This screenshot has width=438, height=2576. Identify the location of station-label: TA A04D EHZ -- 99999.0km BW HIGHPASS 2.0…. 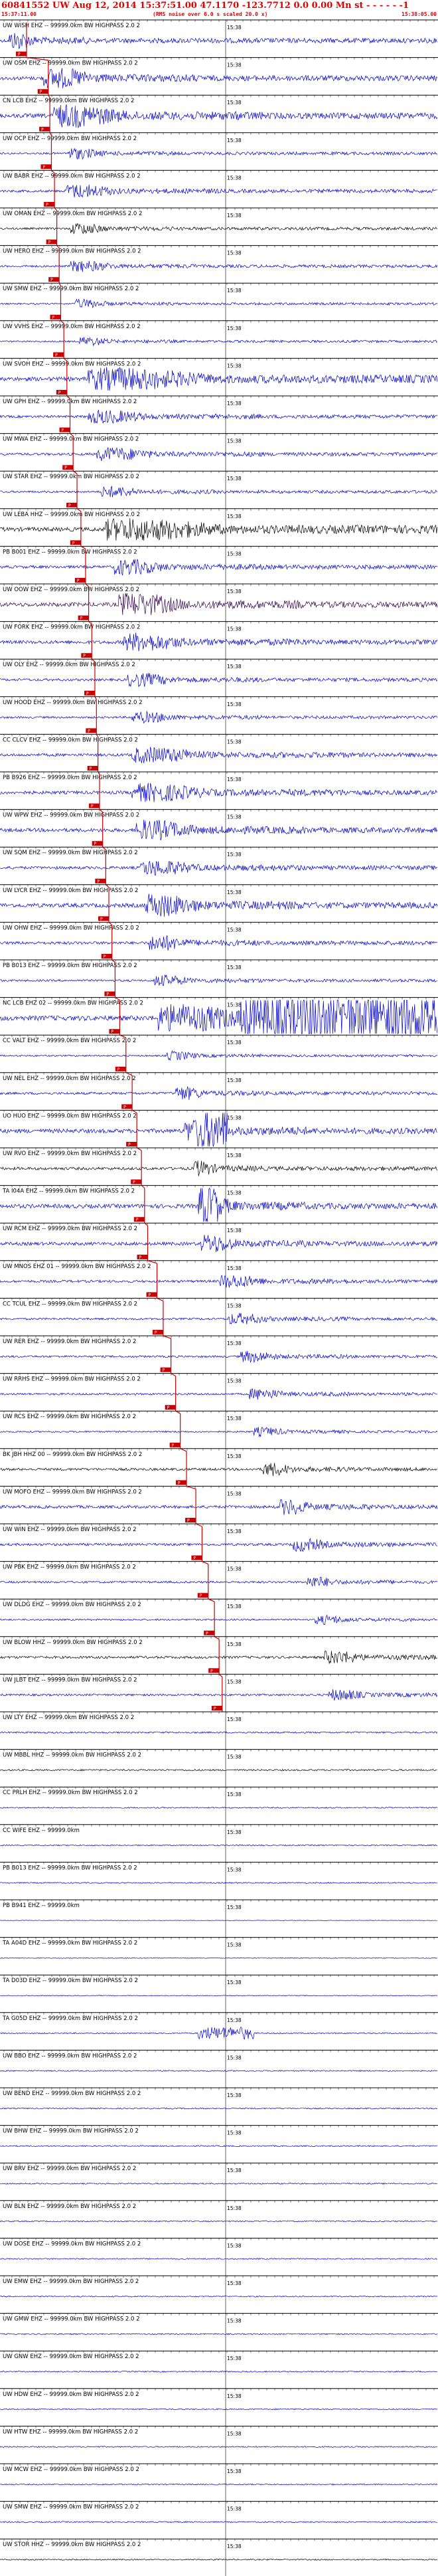
(70, 1943).